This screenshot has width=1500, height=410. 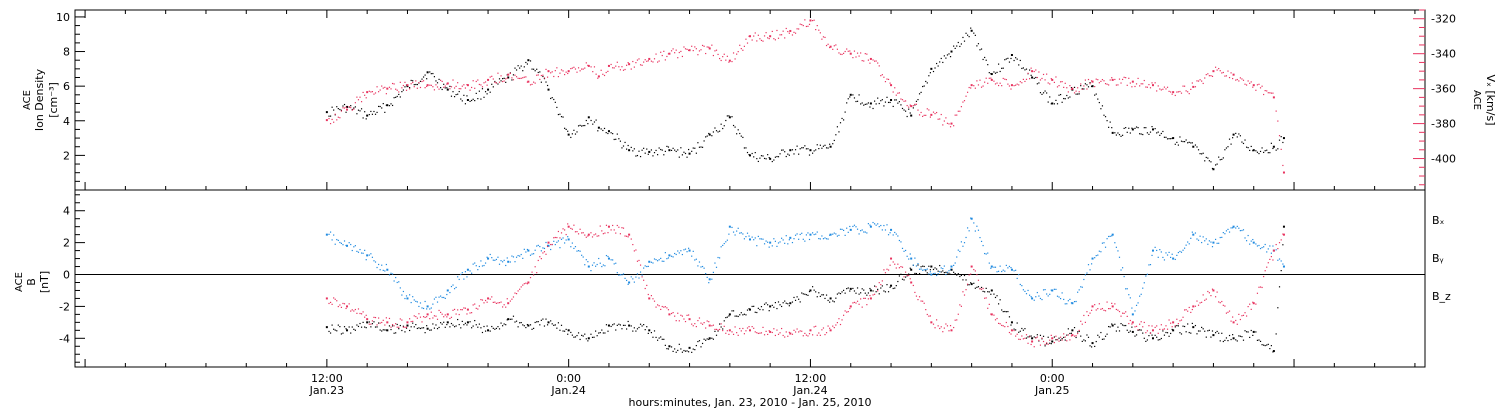 What do you see at coordinates (750, 330) in the screenshot?
I see `bz-point` at bounding box center [750, 330].